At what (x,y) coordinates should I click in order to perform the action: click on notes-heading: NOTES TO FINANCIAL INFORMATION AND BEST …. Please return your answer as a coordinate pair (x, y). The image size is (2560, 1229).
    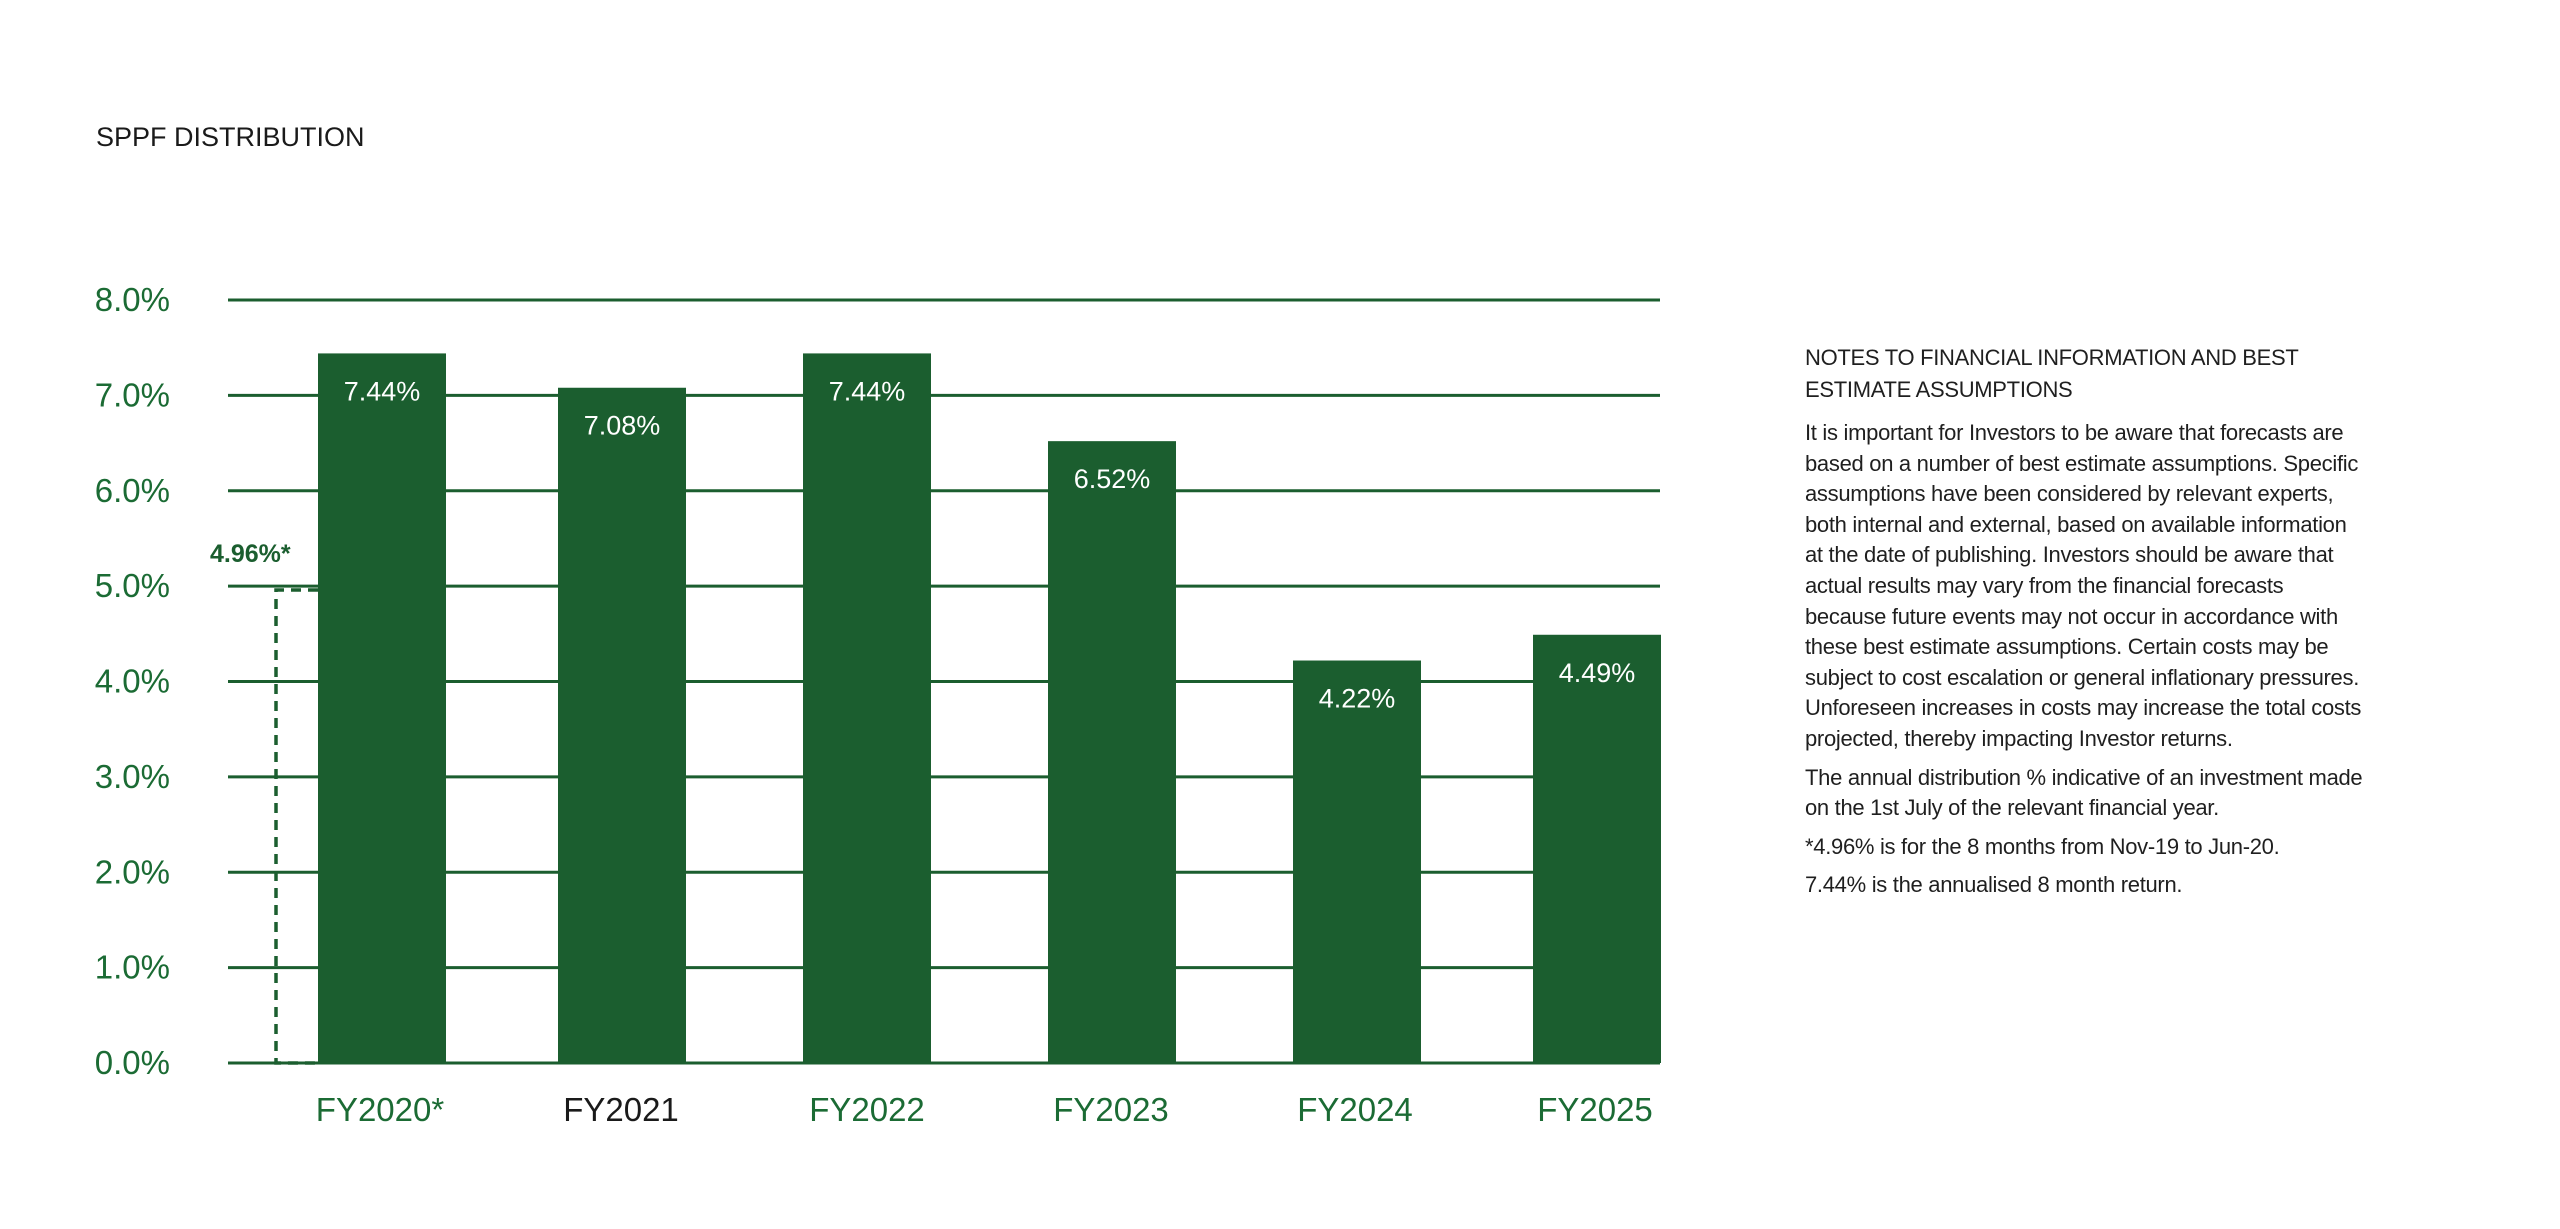
    Looking at the image, I should click on (2052, 373).